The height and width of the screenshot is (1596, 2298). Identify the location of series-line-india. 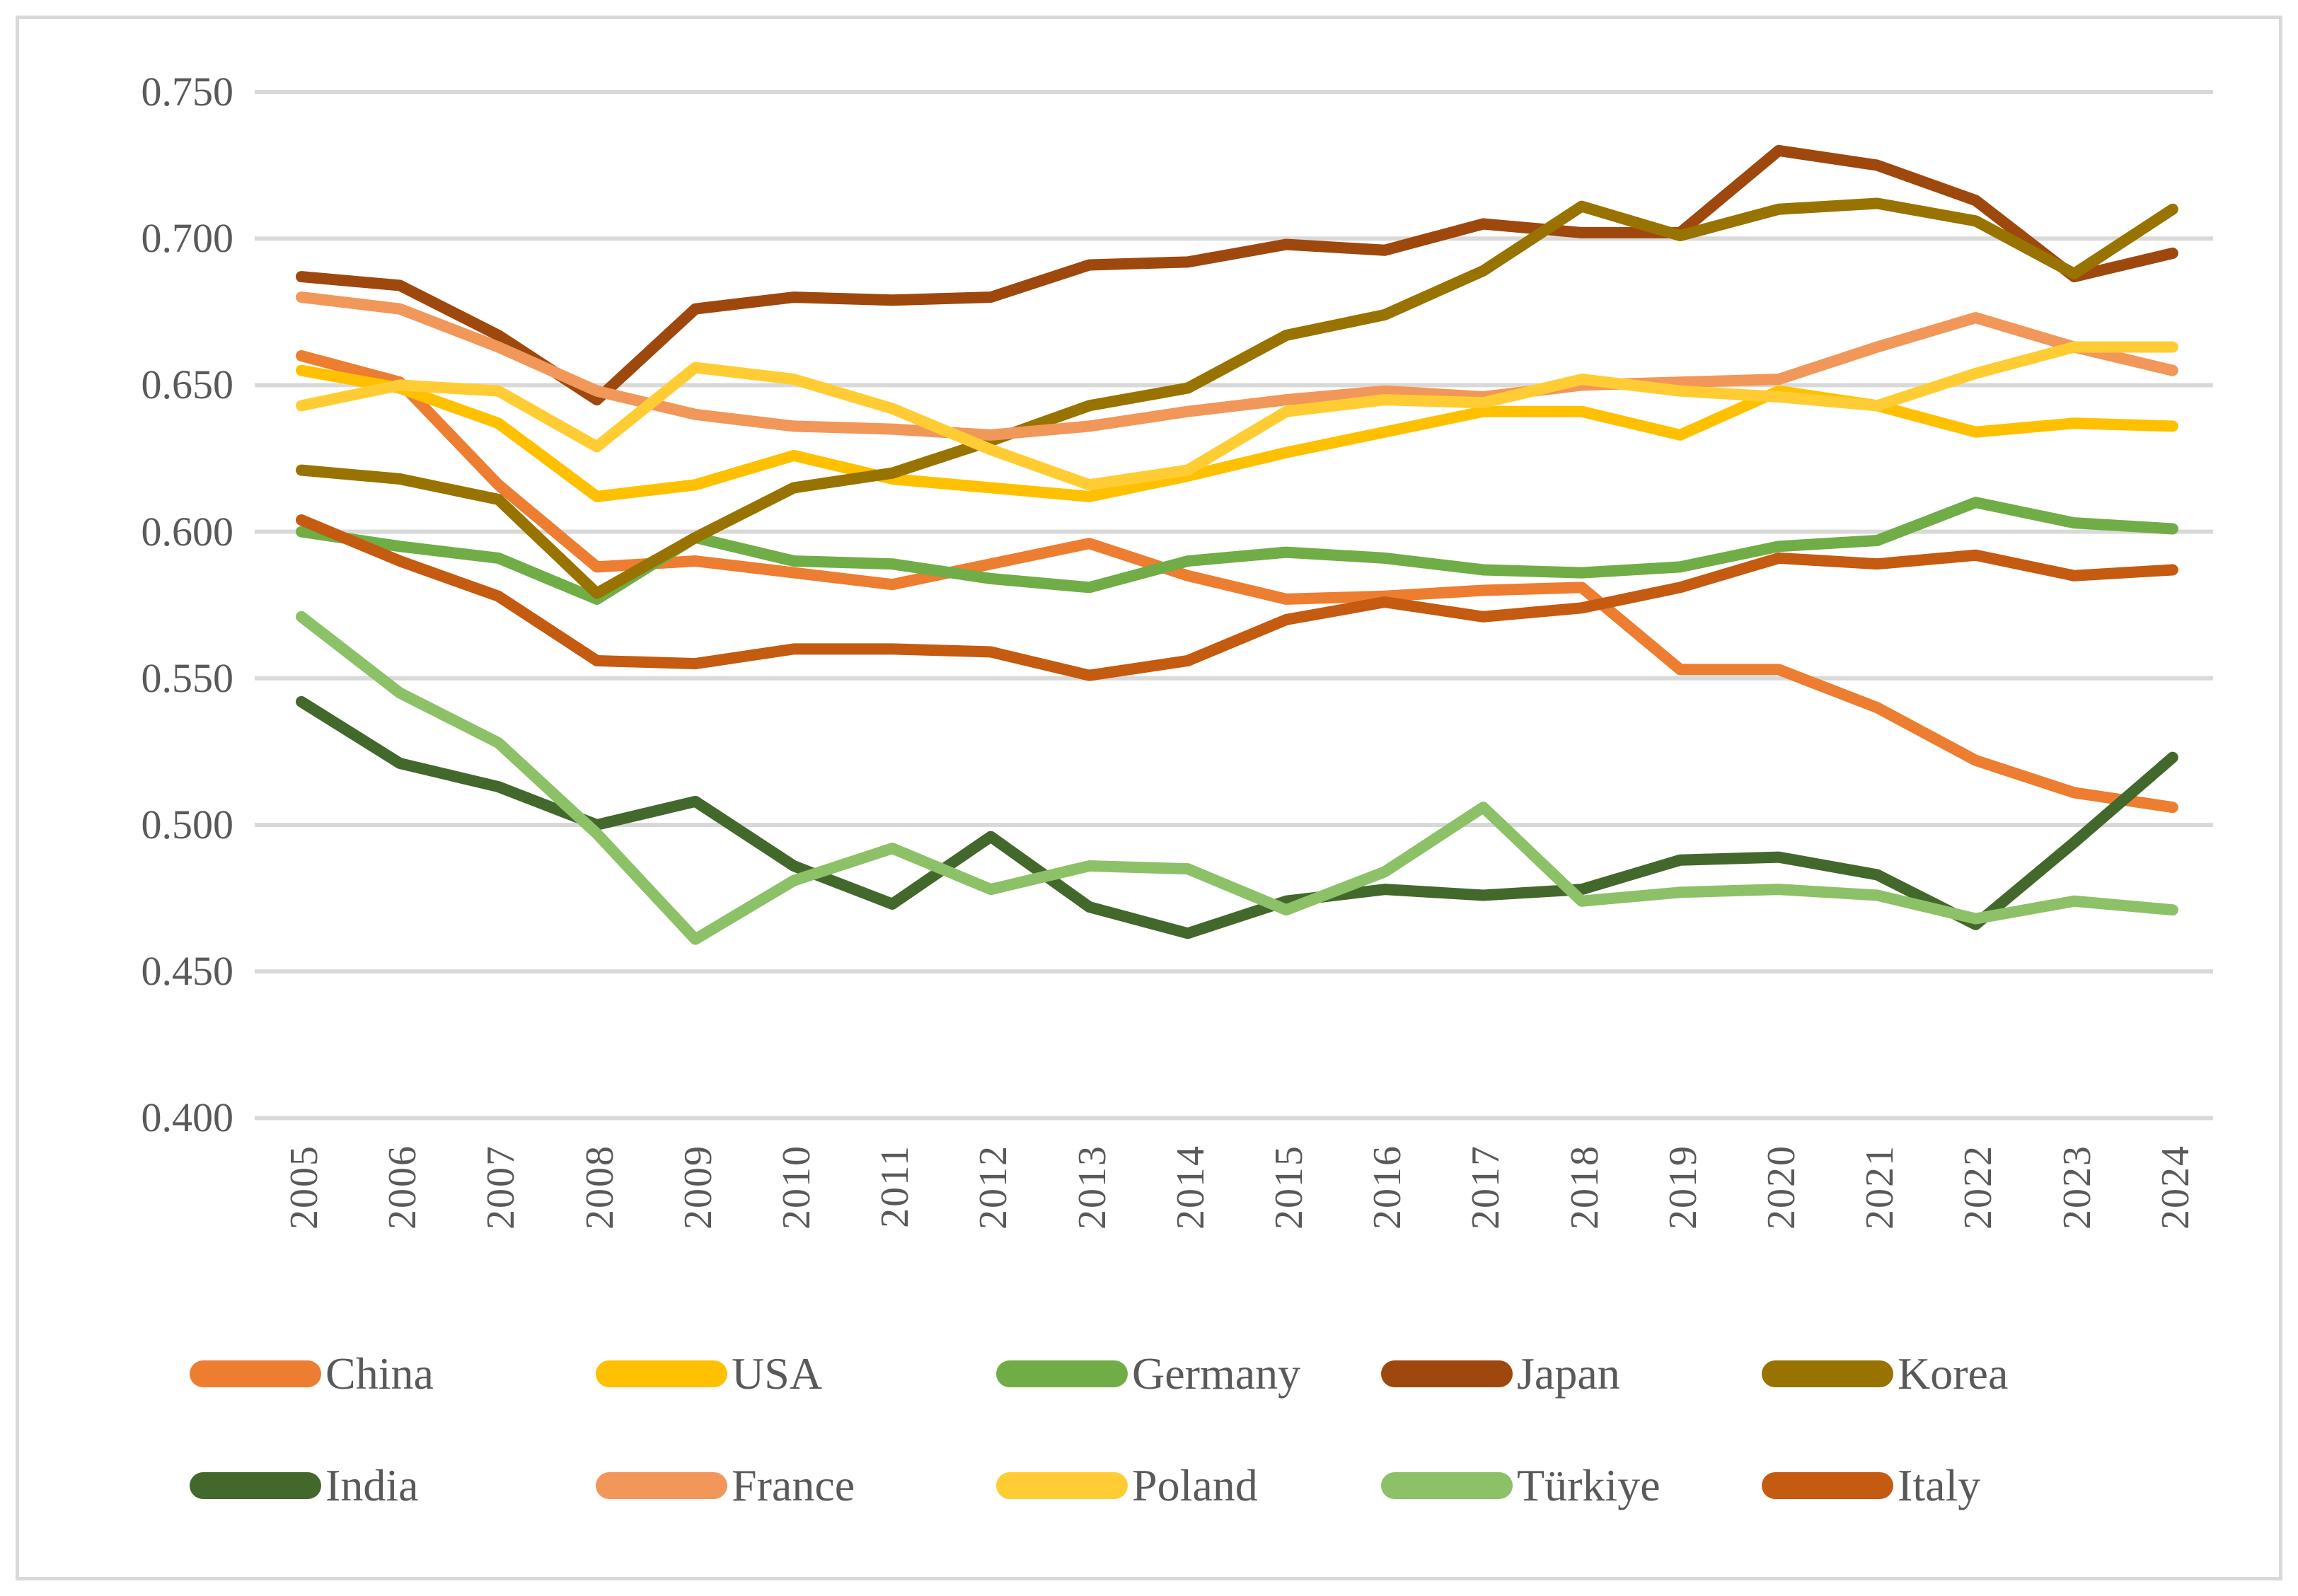
(1237, 817).